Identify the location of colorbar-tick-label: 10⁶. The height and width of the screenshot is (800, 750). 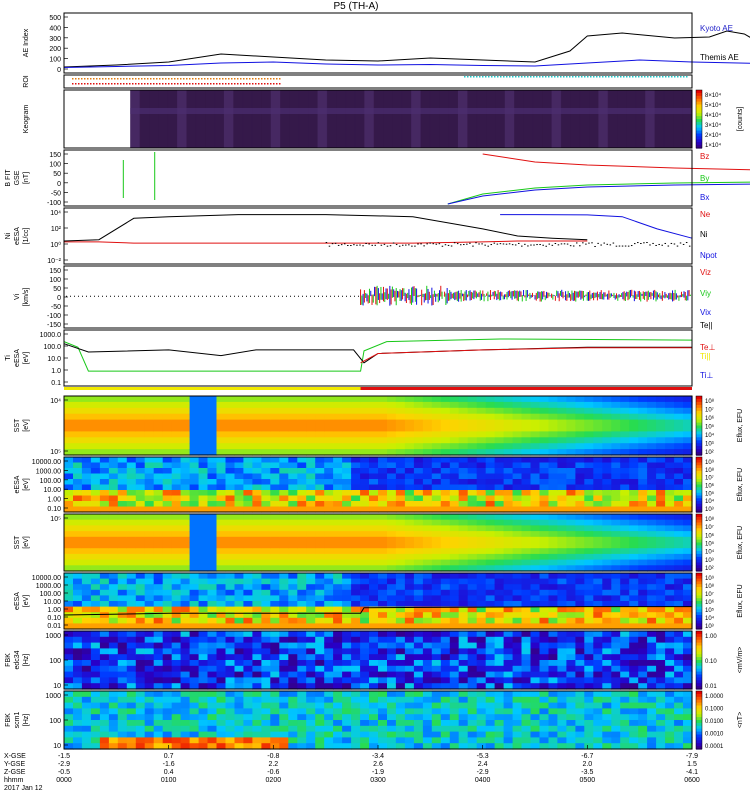
(710, 535).